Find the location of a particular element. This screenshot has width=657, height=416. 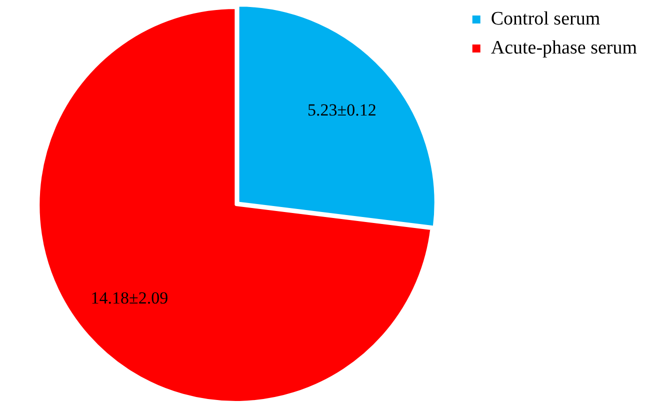

legend-label: Control serum is located at coordinates (545, 19).